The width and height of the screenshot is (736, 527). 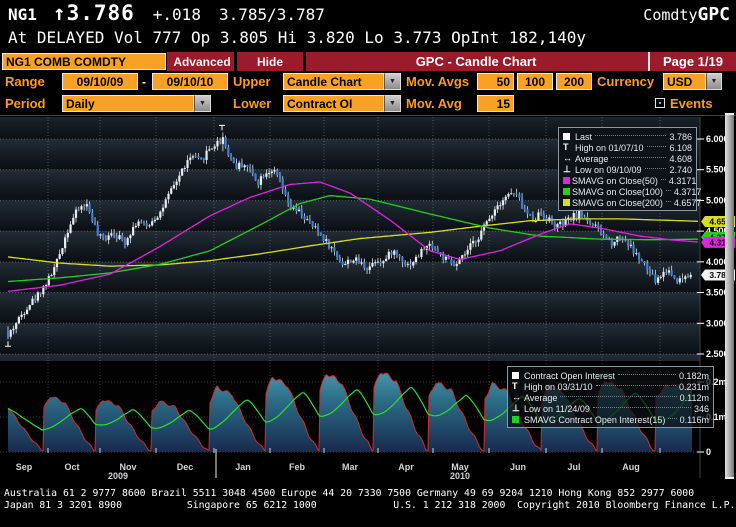 What do you see at coordinates (202, 61) in the screenshot?
I see `advanced-button: Advanced` at bounding box center [202, 61].